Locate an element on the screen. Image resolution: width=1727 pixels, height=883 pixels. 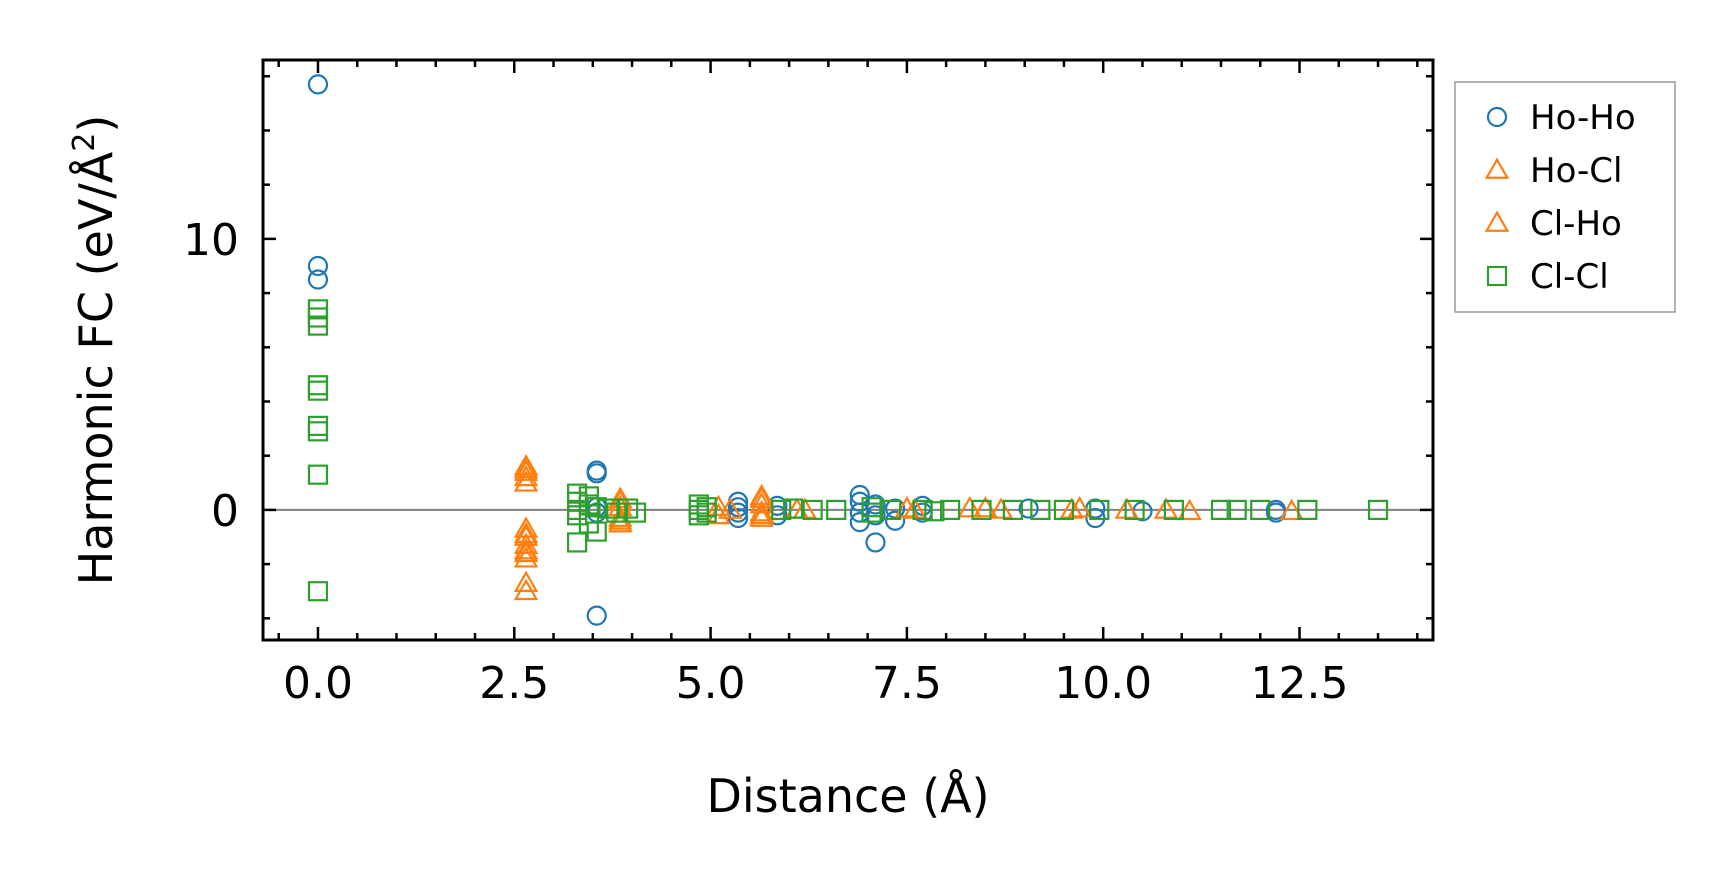
x-tick-label: 7.5 is located at coordinates (907, 683).